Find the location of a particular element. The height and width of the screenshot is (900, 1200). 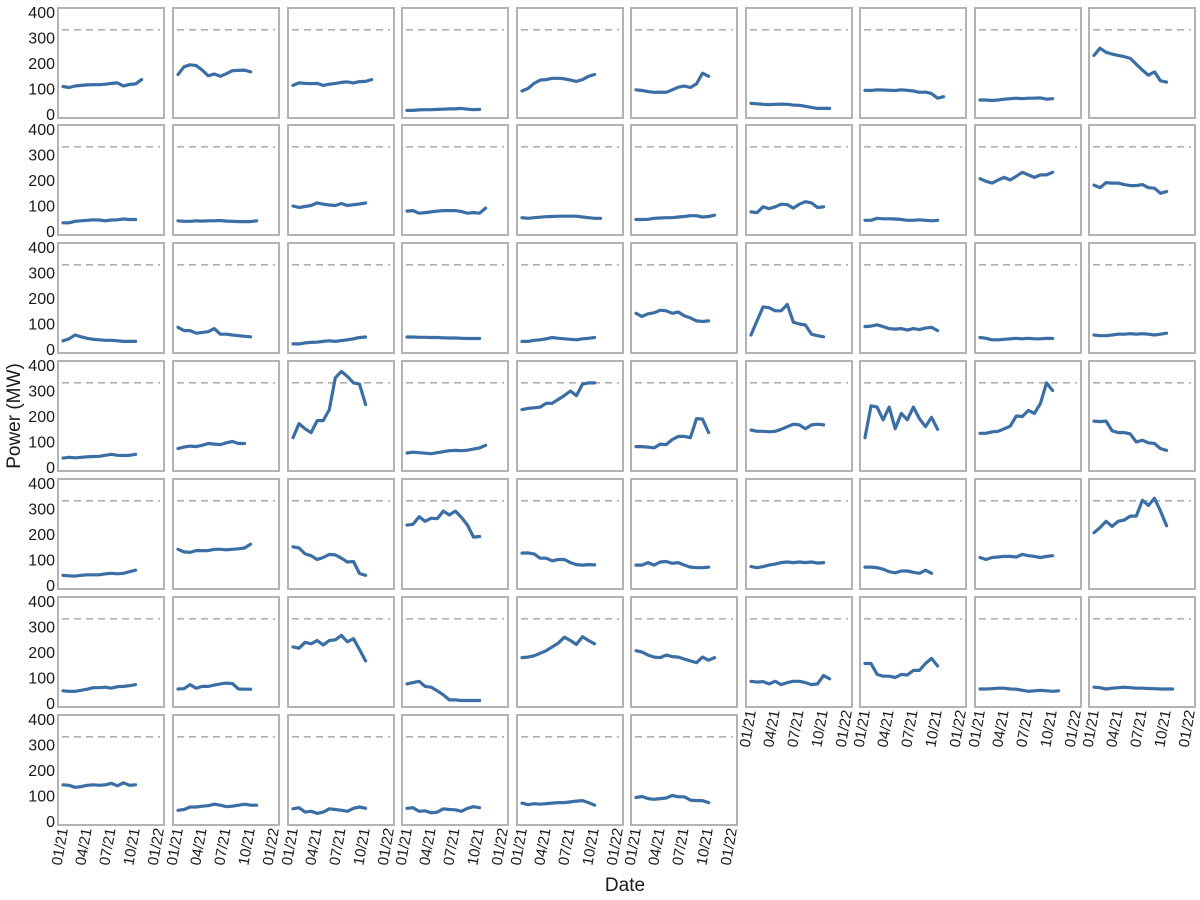

panel-65: 01/21 04/21 07/21 10/21 01/22 is located at coordinates (567, 790).